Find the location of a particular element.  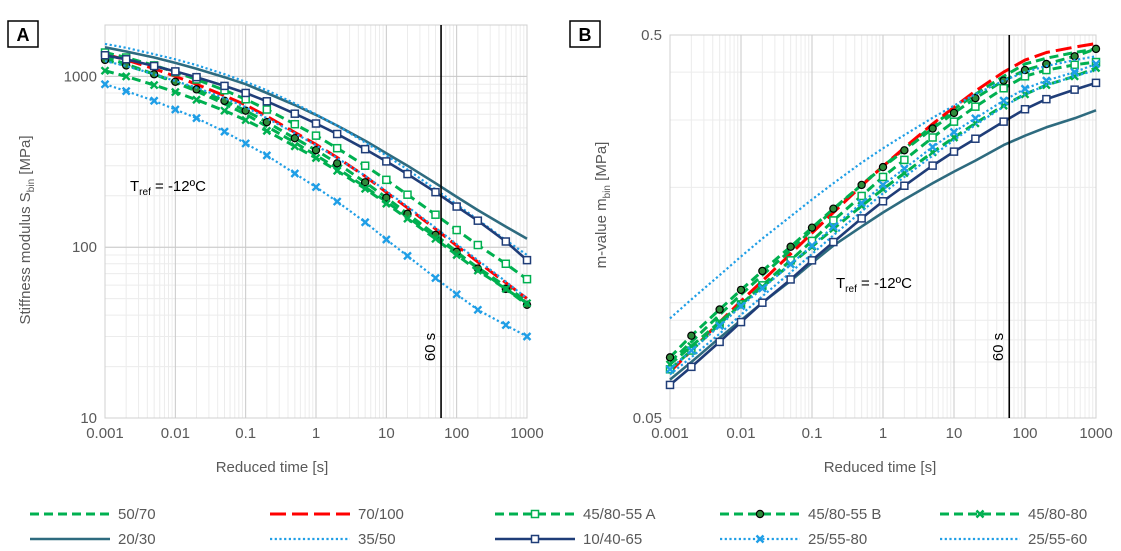

panel-a-tref-t: T is located at coordinates (134, 186).